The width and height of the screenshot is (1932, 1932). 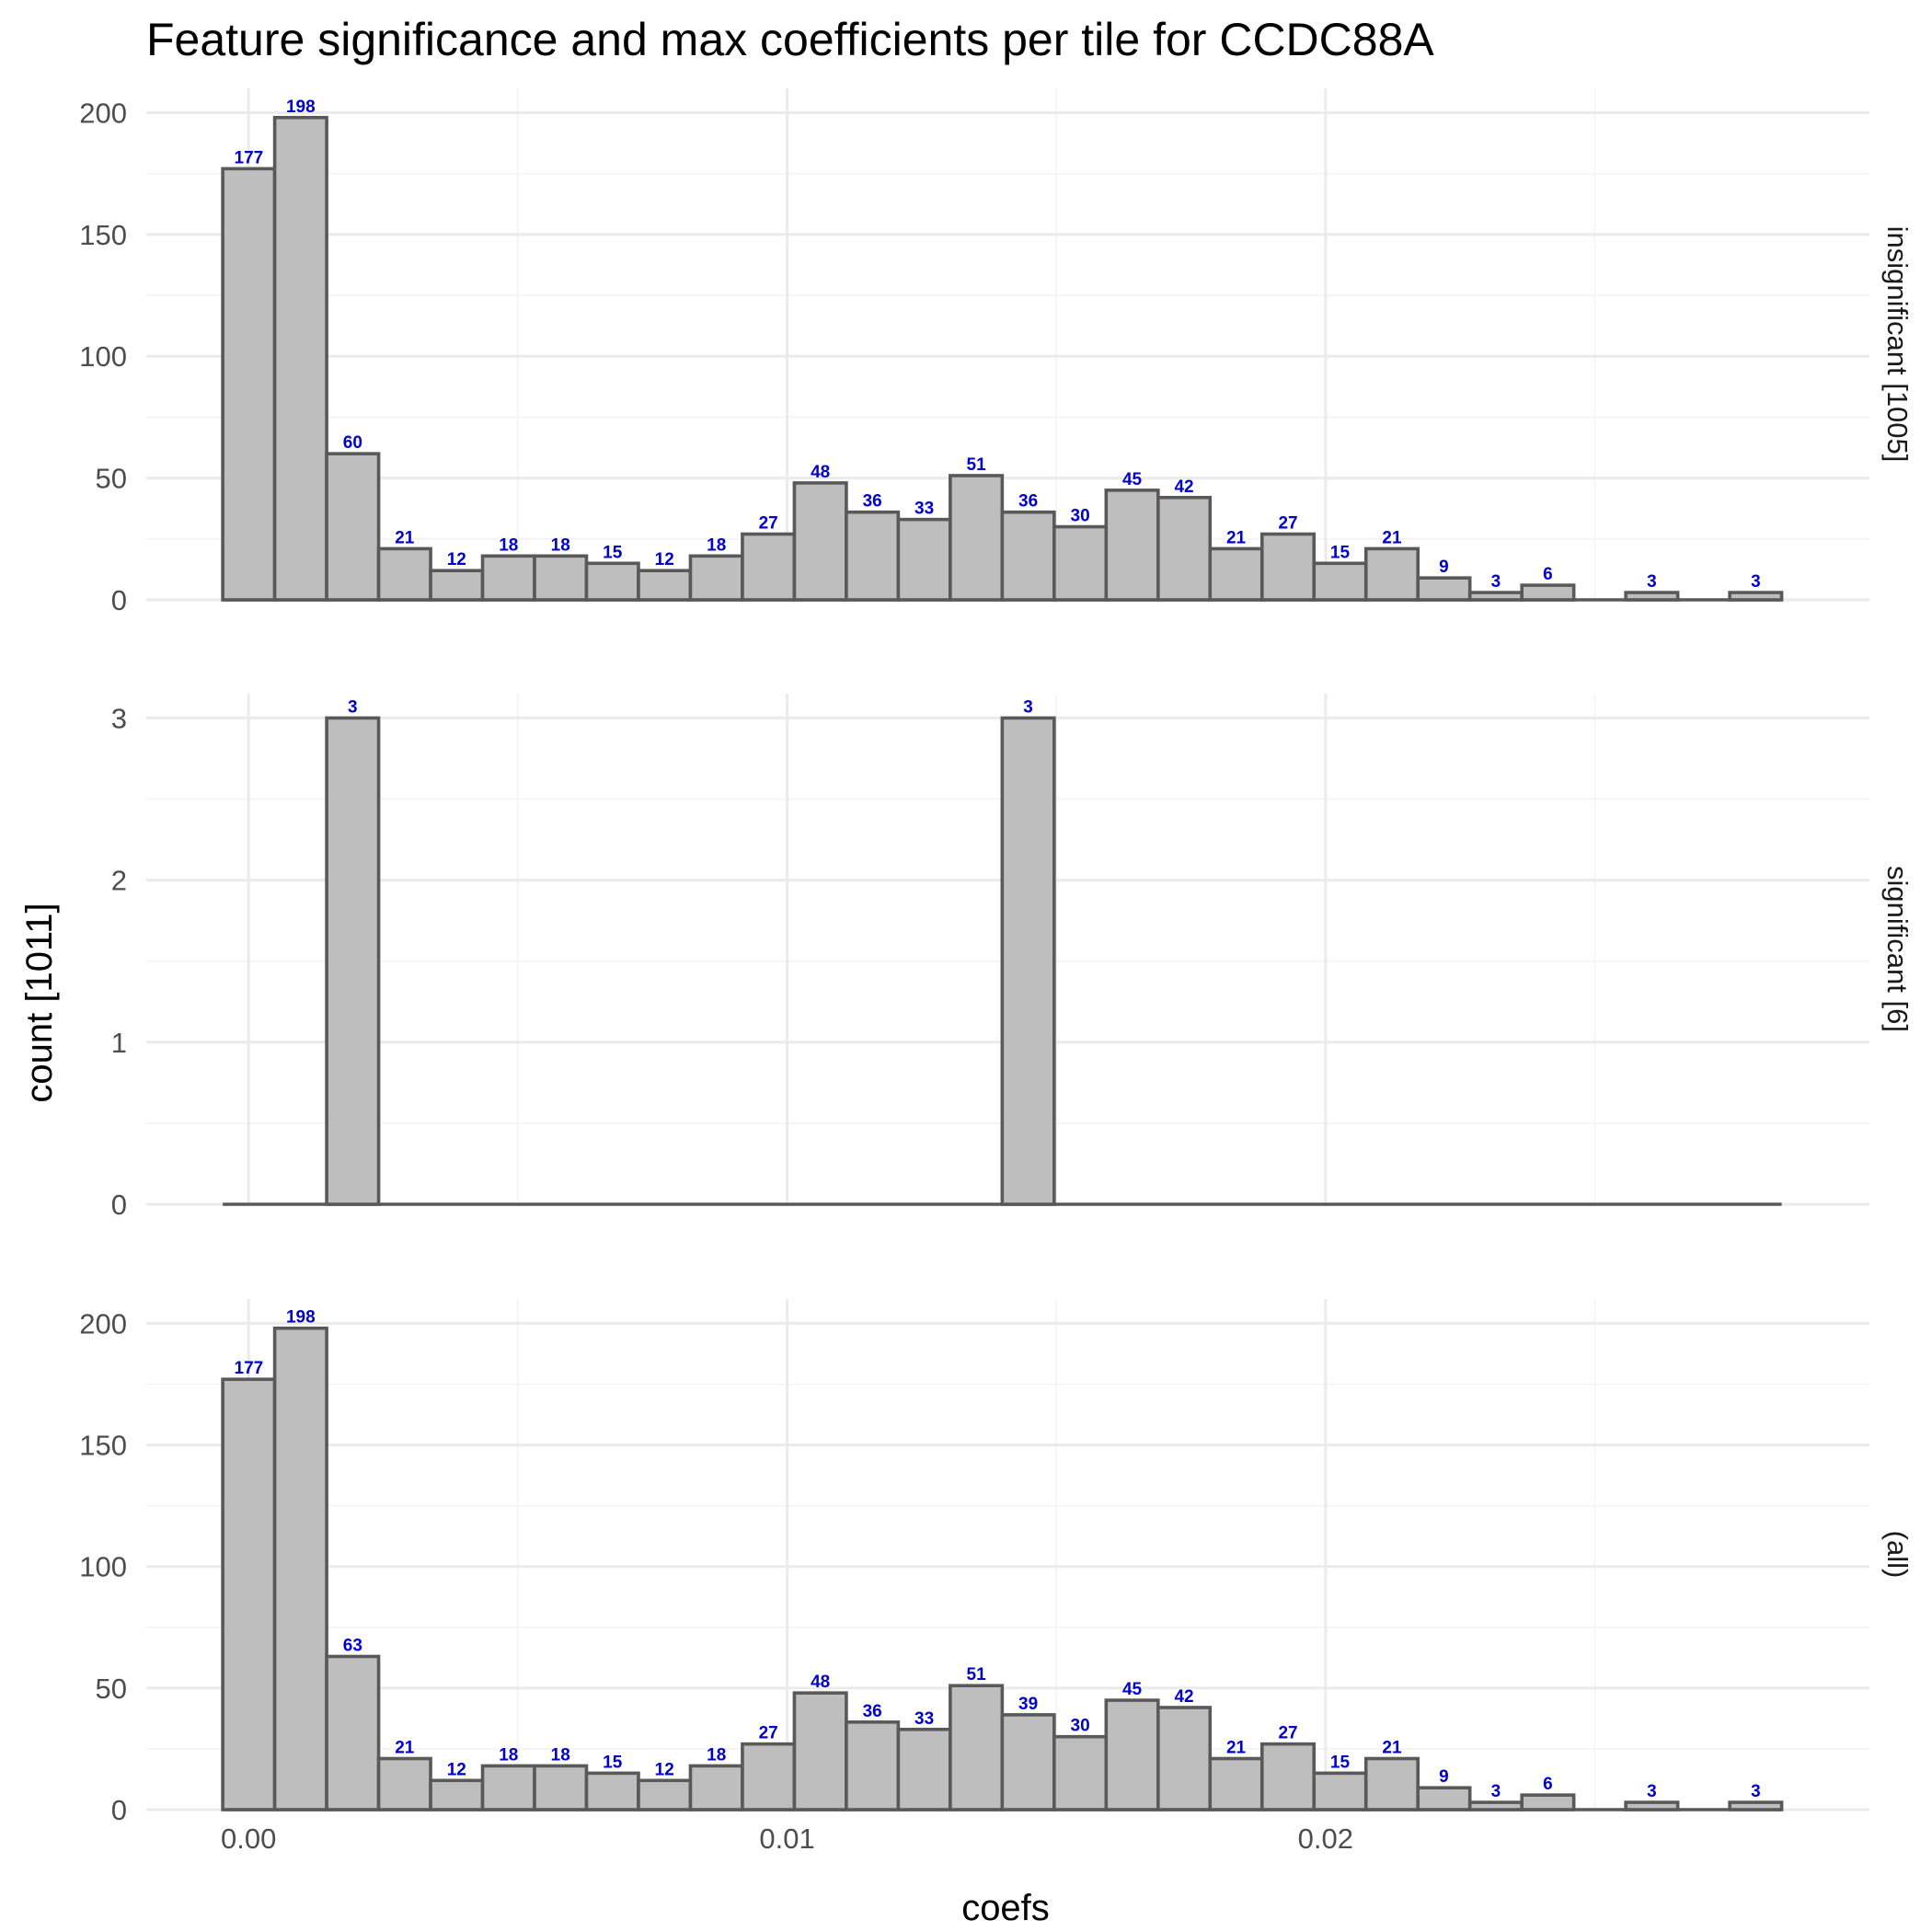 I want to click on y-tick-label: 2, so click(x=119, y=881).